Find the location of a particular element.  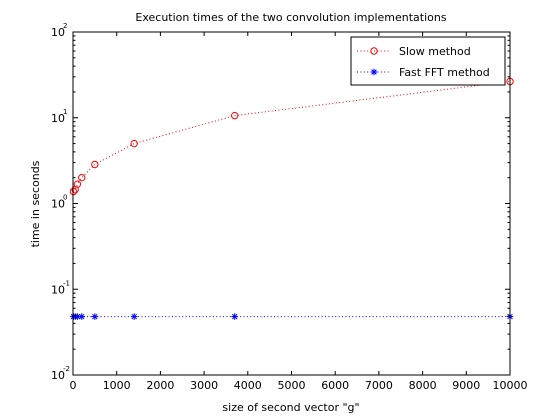

legend-entry: Fast FFT method is located at coordinates (423, 72).